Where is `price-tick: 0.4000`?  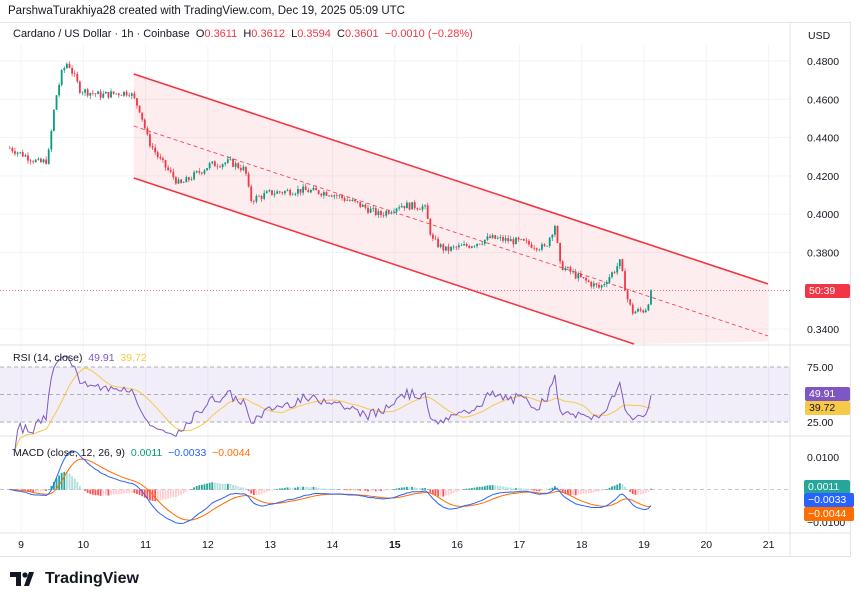
price-tick: 0.4000 is located at coordinates (823, 215).